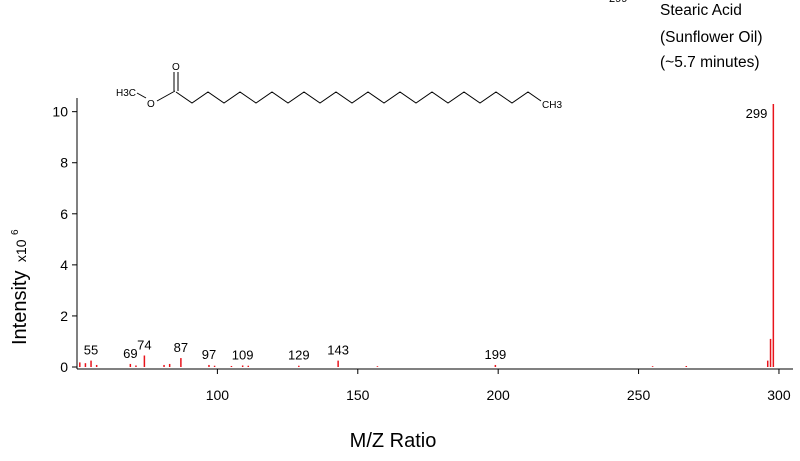 The image size is (800, 461). Describe the element at coordinates (498, 386) in the screenshot. I see `x-axis-ticks: 100 150 200 250 300` at that location.